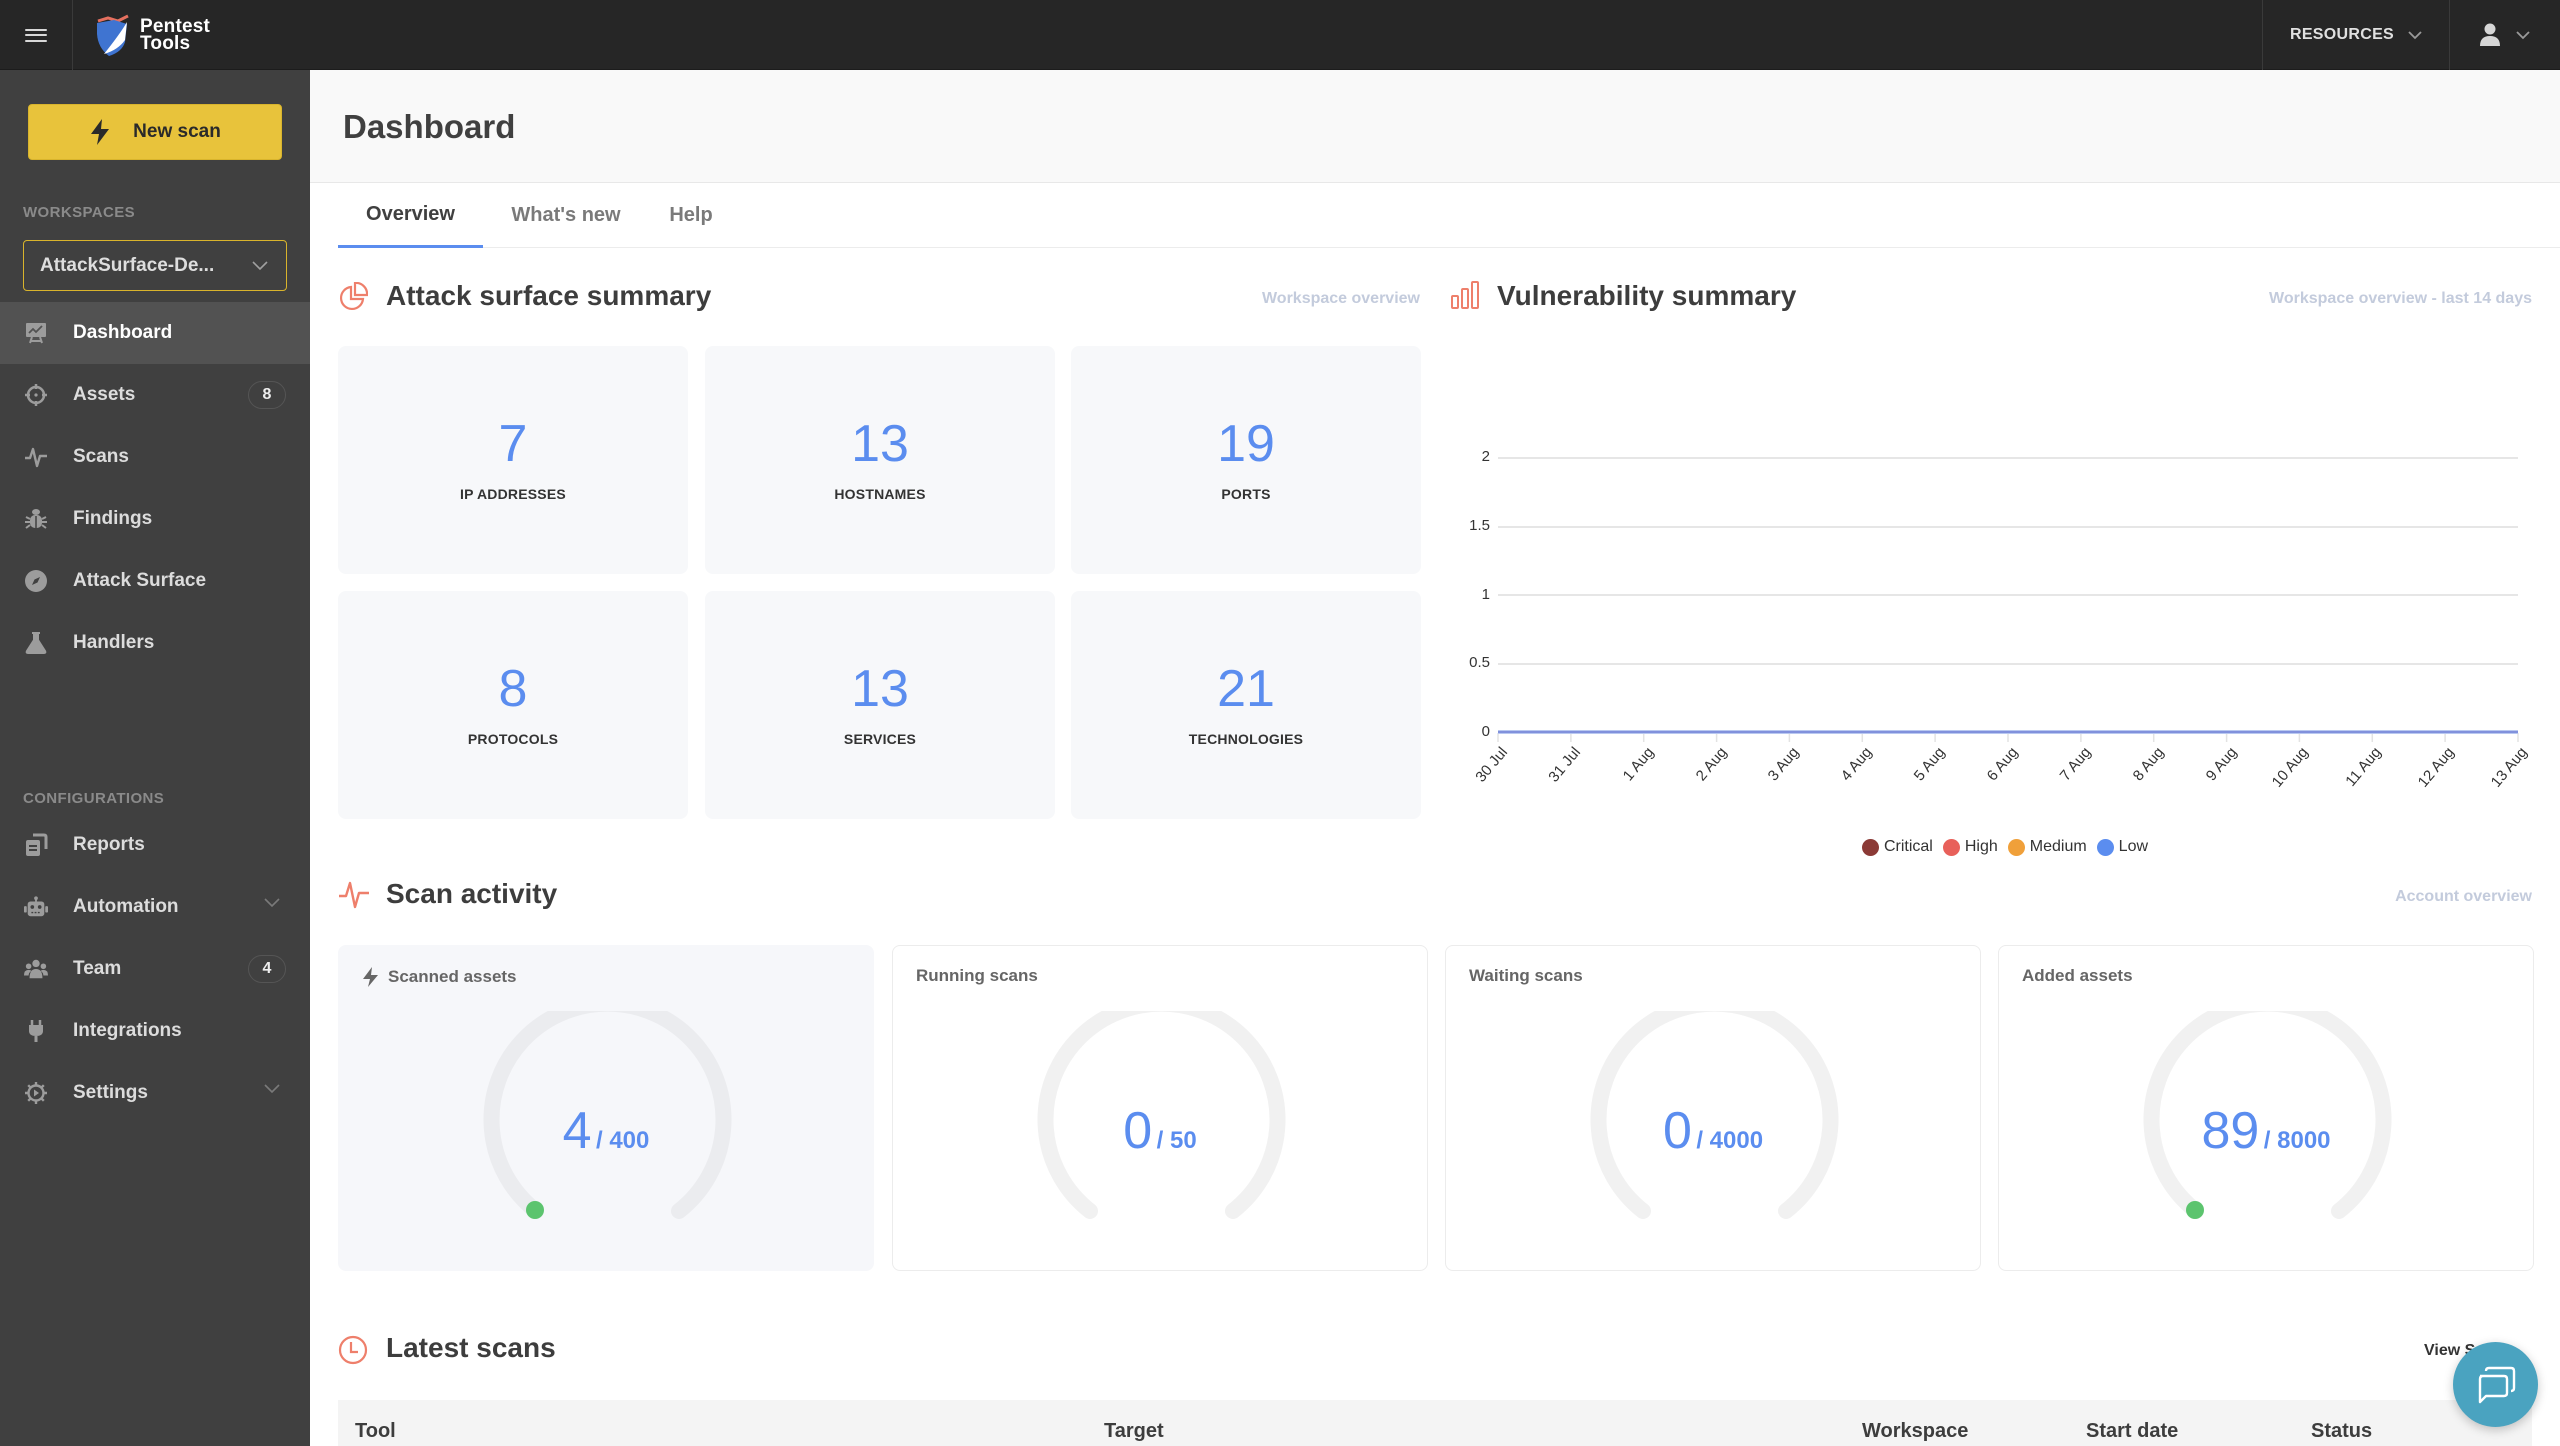 The height and width of the screenshot is (1446, 2560). What do you see at coordinates (1246, 444) in the screenshot?
I see `stat-value: 19` at bounding box center [1246, 444].